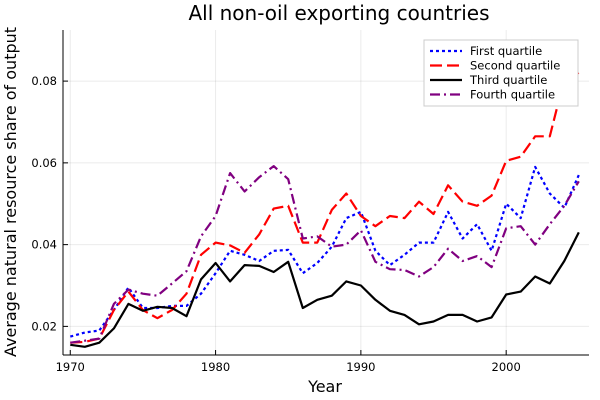 The width and height of the screenshot is (600, 400). Describe the element at coordinates (506, 367) in the screenshot. I see `x-tick-label: 2000` at that location.